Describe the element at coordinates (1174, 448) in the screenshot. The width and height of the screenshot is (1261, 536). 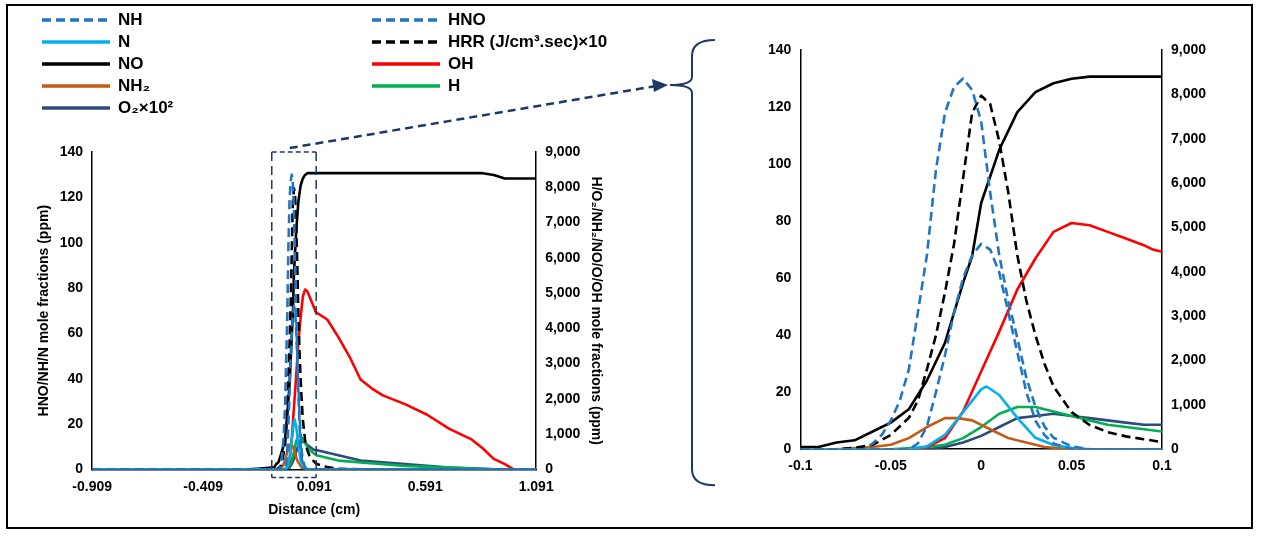
I see `y2-tick-label: 0` at that location.